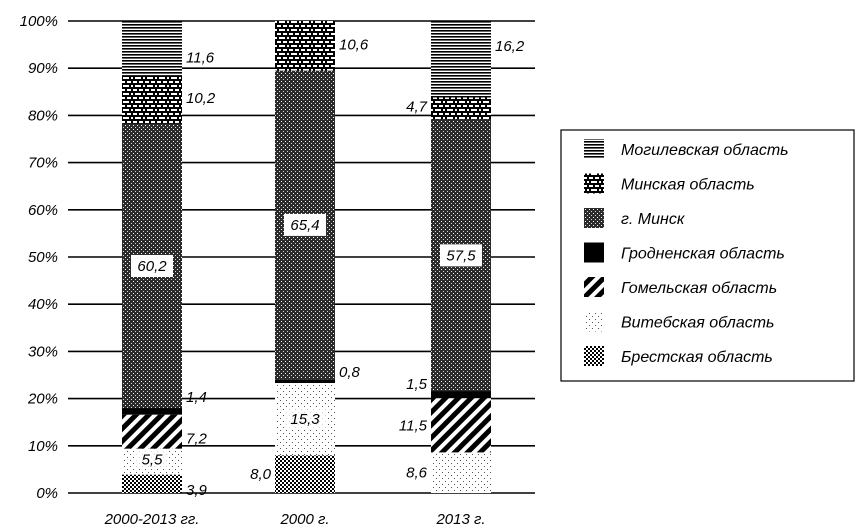  Describe the element at coordinates (197, 490) in the screenshot. I see `data-label: 3,9` at that location.